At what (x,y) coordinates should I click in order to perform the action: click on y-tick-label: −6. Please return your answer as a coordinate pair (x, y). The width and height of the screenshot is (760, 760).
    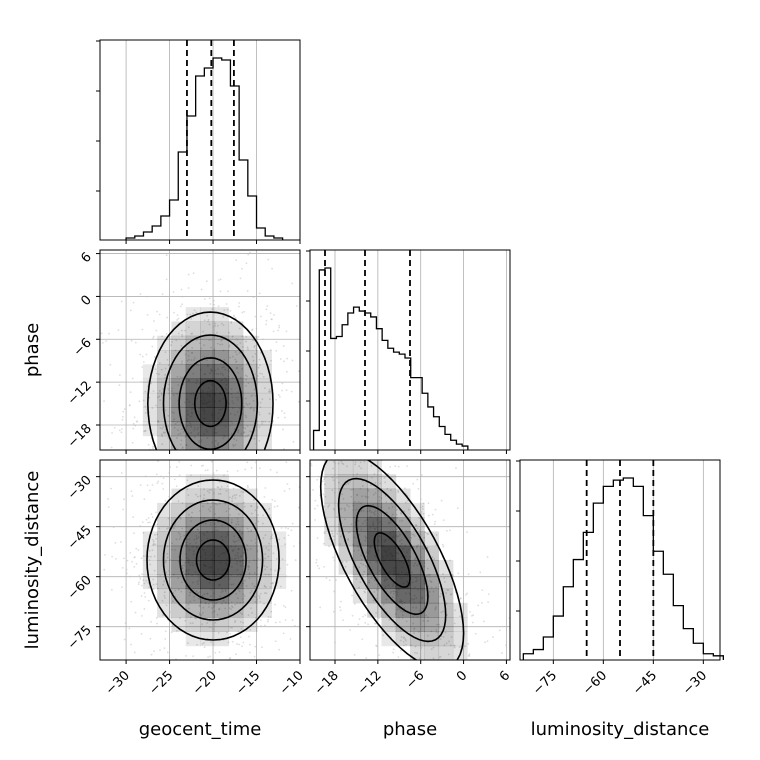
    Looking at the image, I should click on (83, 348).